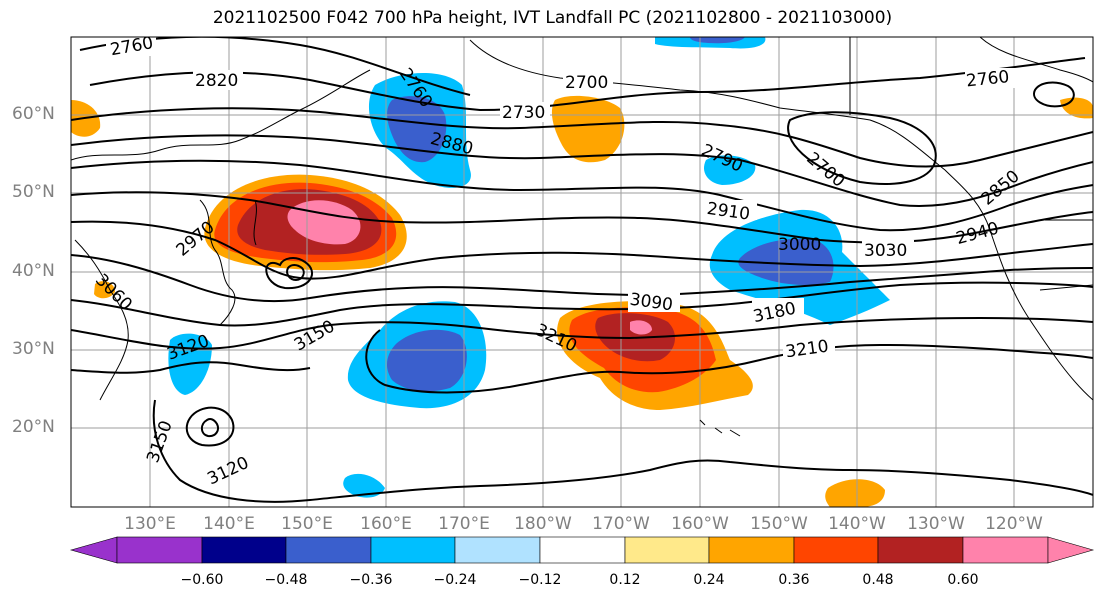 The image size is (1105, 601). Describe the element at coordinates (216, 81) in the screenshot. I see `contour-label: 2820` at that location.